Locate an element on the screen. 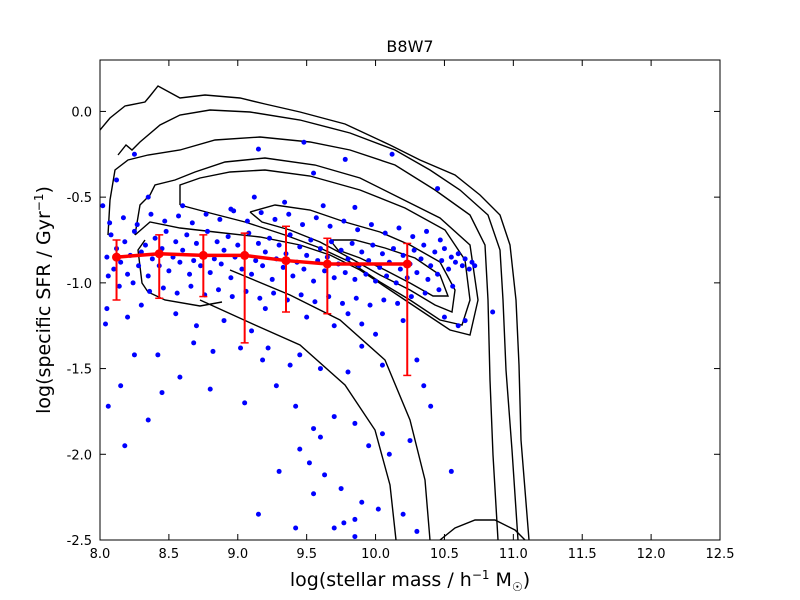  y-tick-label: 0.0 is located at coordinates (81, 112).